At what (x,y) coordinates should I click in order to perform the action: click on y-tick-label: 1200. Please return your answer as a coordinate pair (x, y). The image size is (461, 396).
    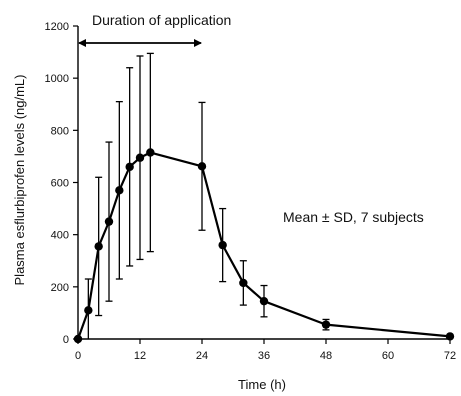
    Looking at the image, I should click on (57, 27).